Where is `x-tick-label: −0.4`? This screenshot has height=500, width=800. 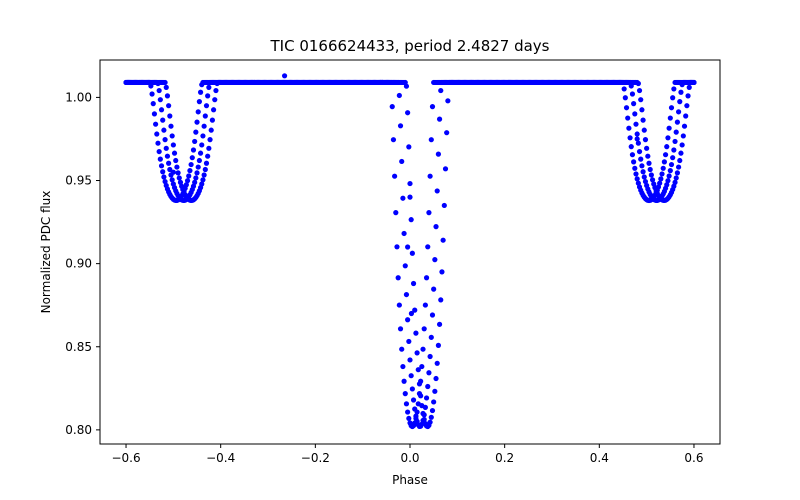 x-tick-label: −0.4 is located at coordinates (220, 458).